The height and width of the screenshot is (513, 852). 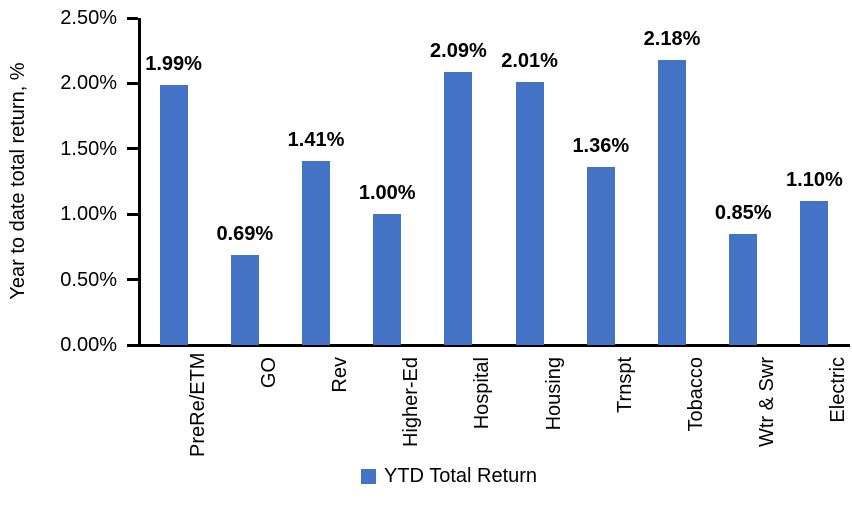 I want to click on legend-swatch-icon, so click(x=368, y=476).